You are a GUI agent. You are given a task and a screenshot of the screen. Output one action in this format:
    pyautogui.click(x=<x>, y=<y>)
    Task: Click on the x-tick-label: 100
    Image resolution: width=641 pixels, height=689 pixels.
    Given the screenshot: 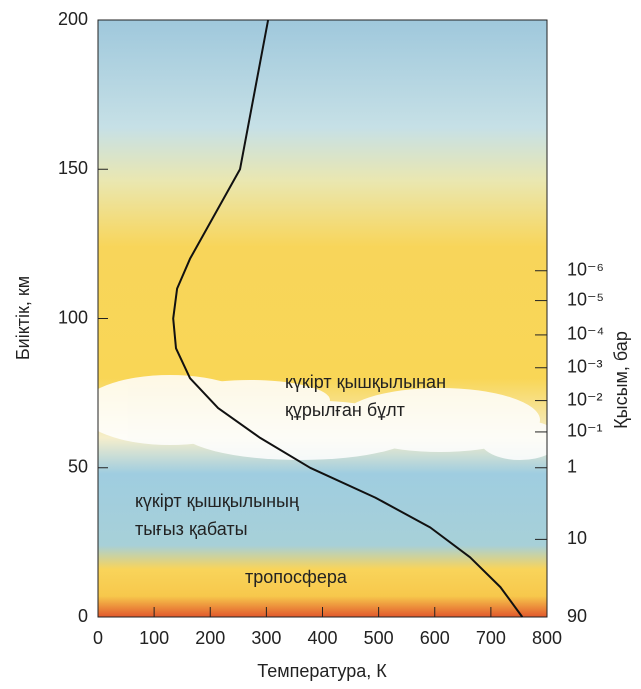 What is the action you would take?
    pyautogui.click(x=154, y=638)
    